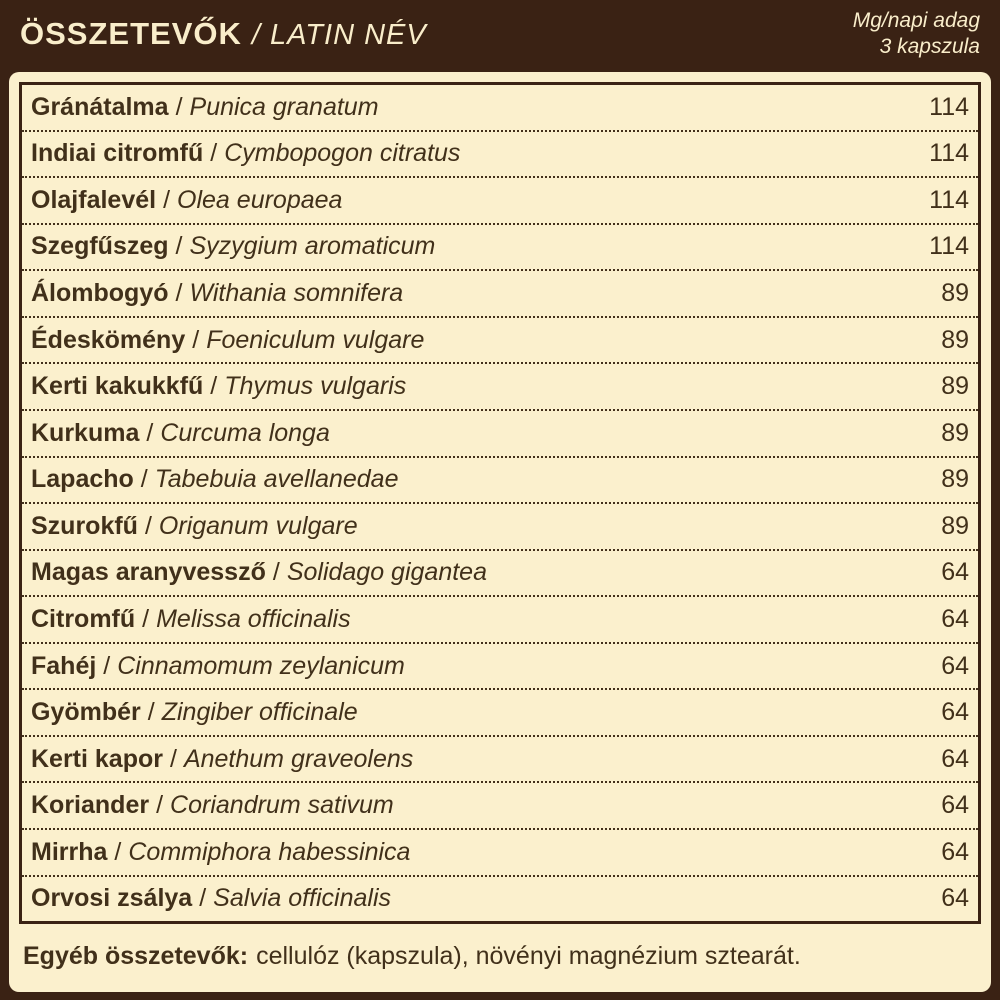 Image resolution: width=1000 pixels, height=1000 pixels. I want to click on ingredient-label: Gyömbér / Zingiber officinale, so click(194, 712).